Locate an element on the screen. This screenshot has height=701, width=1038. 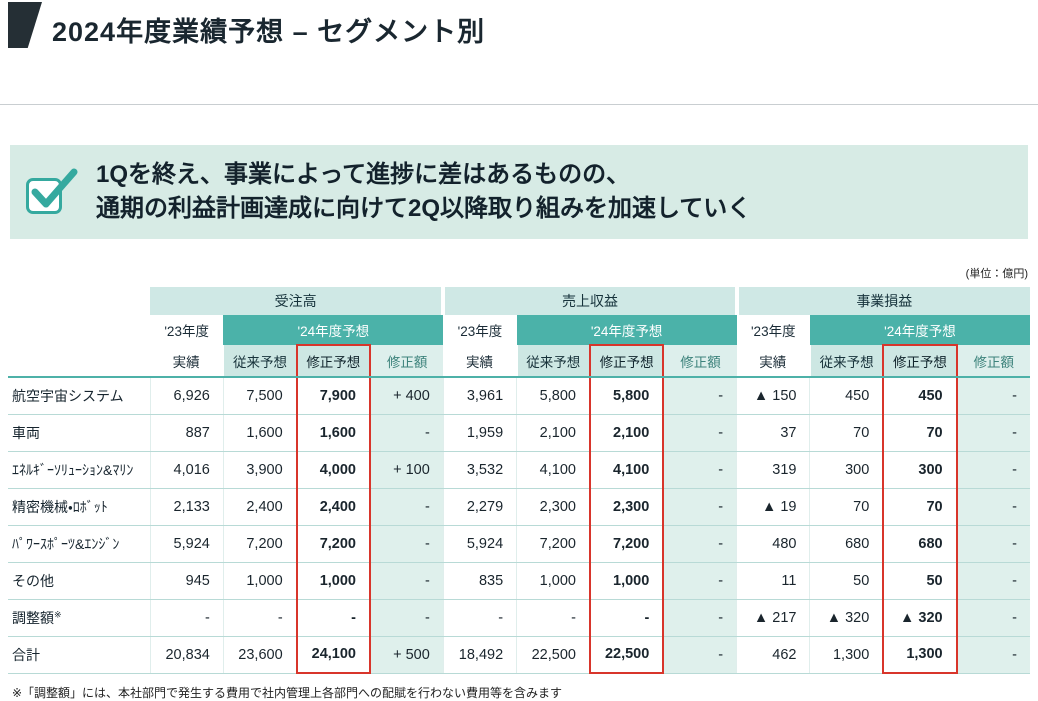
value-cell: 4,100 is located at coordinates (553, 470).